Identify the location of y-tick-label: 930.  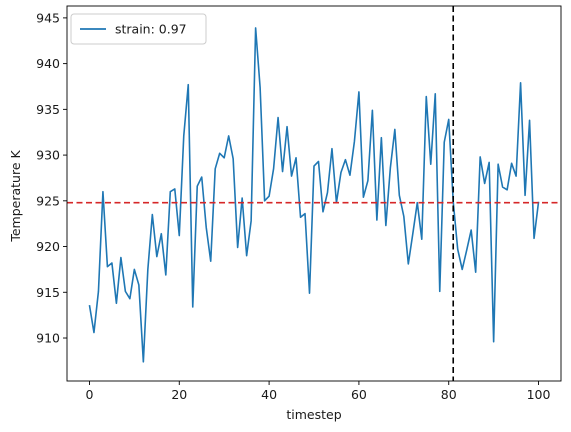
(48, 155).